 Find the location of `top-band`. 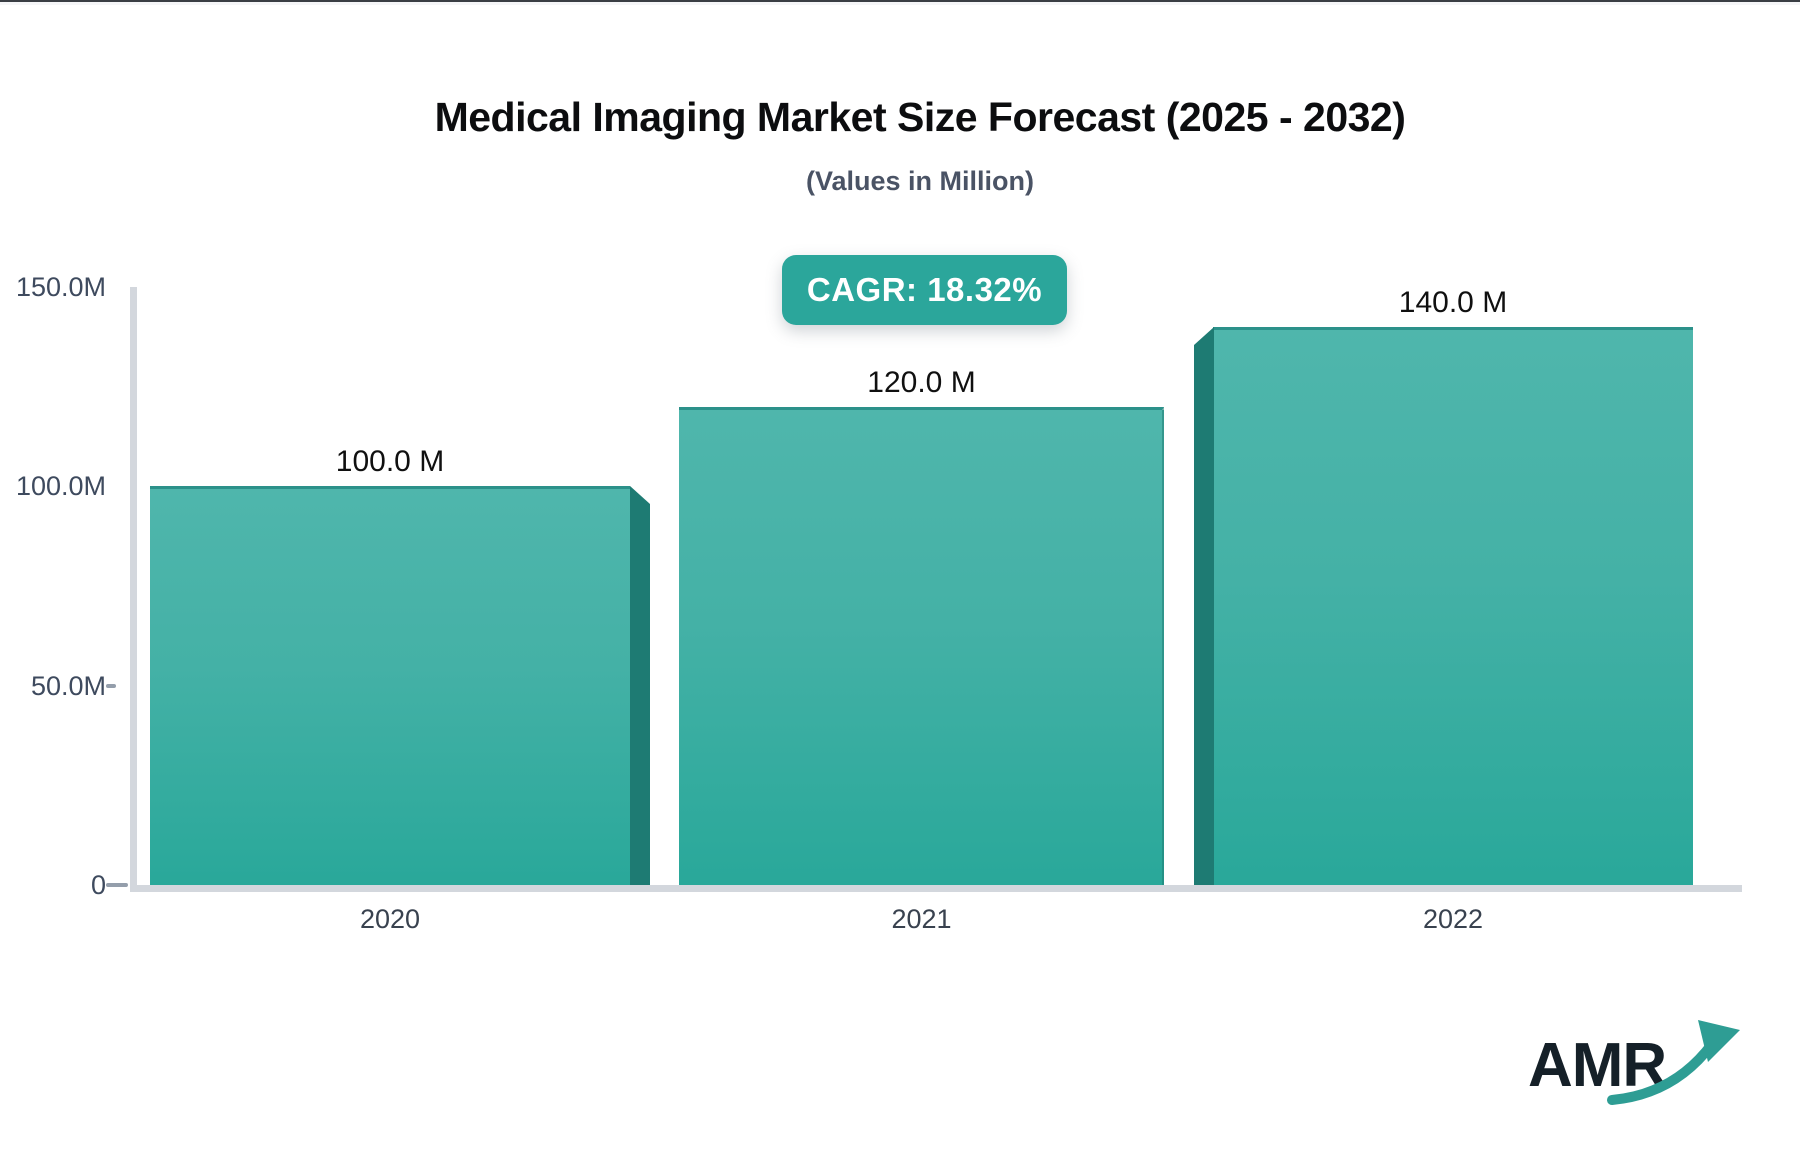

top-band is located at coordinates (900, 2).